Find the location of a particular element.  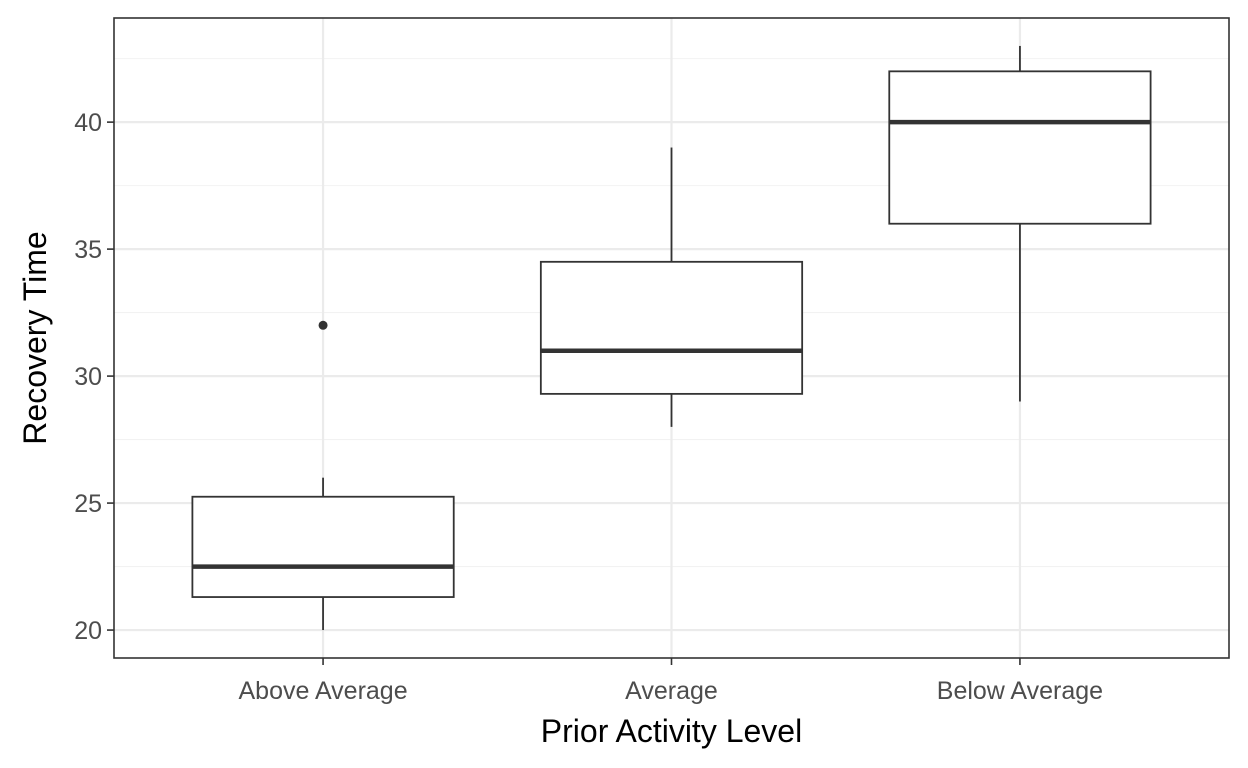

x-tick-label: Above Average is located at coordinates (323, 691).